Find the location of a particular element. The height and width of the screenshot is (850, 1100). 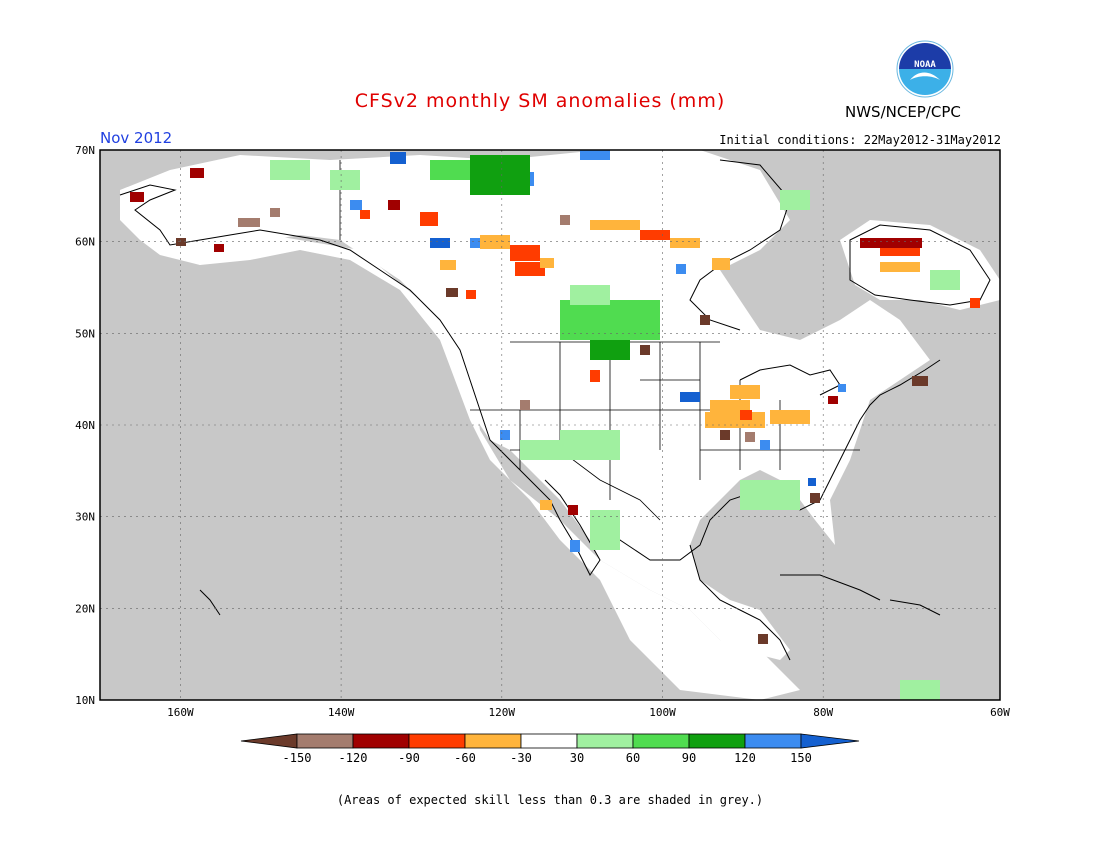

valid-month-label: Nov 2012 is located at coordinates (136, 138).